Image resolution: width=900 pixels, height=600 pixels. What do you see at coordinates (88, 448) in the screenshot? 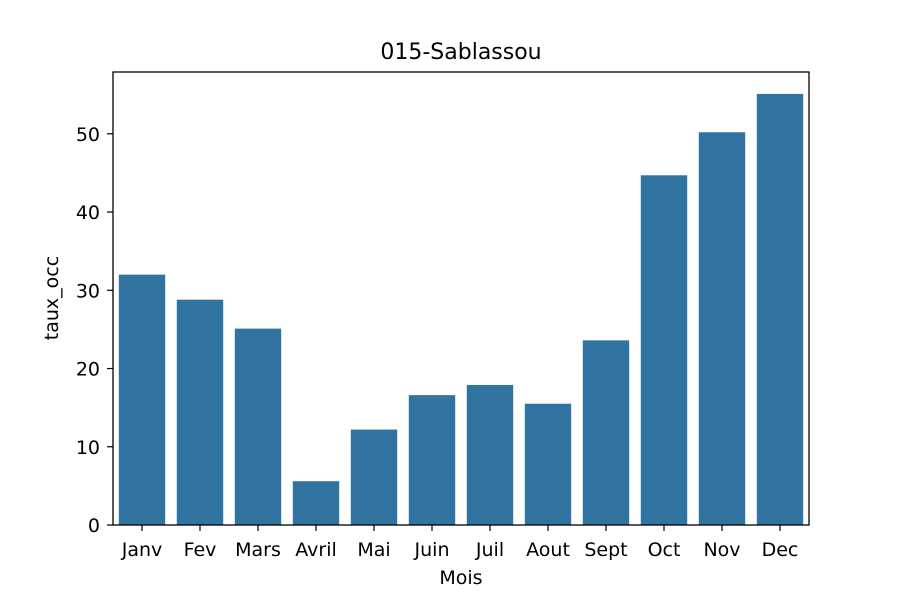
I see `y-tick-label: 10` at bounding box center [88, 448].